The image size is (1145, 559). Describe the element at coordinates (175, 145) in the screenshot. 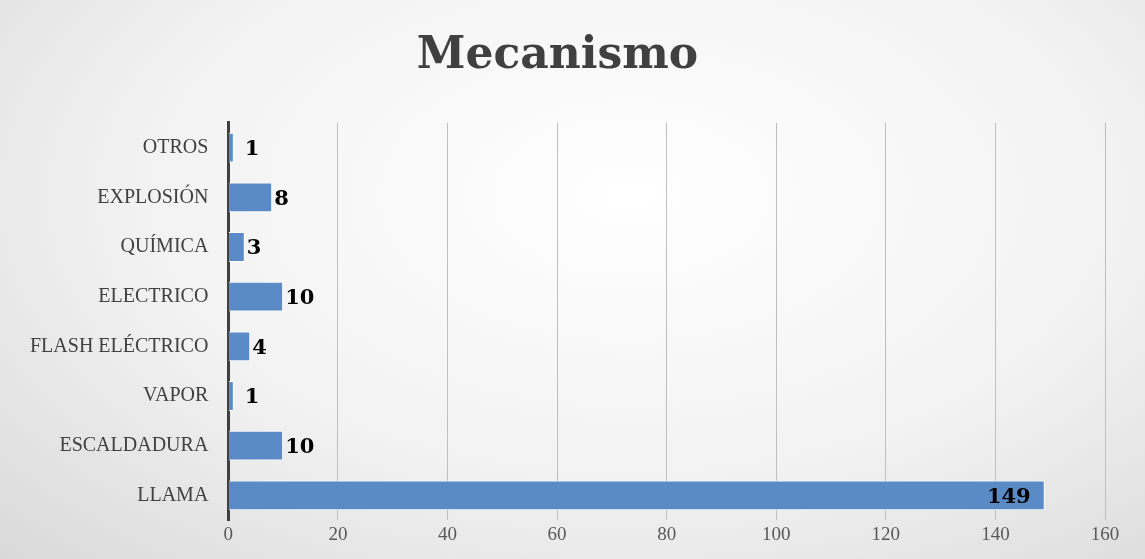

I see `y-tick-label: OTROS` at that location.